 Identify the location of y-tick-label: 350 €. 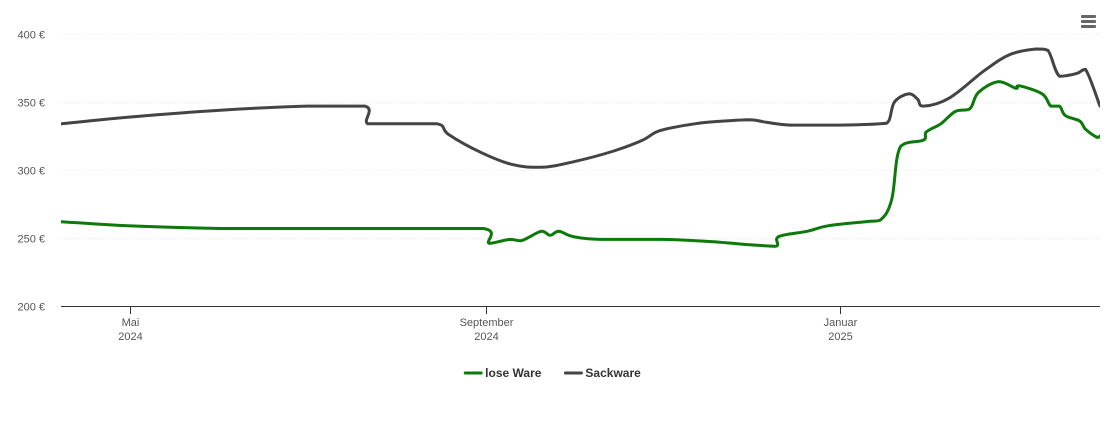
(31, 104).